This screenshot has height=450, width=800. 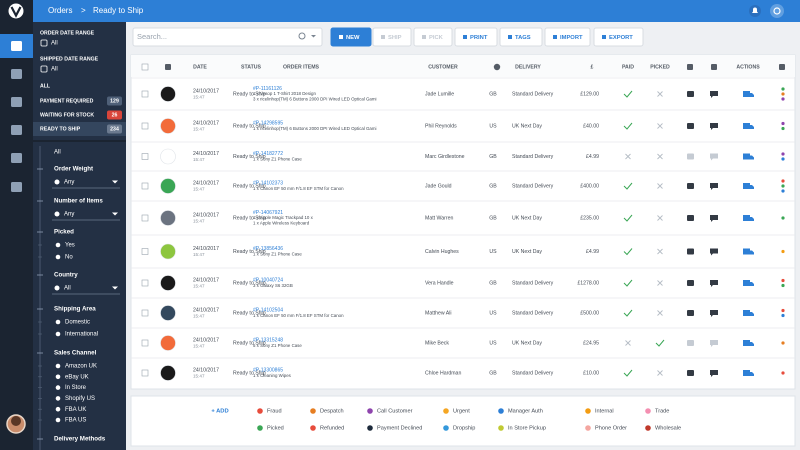 I want to click on customer-name: Marc Girdlestone, so click(x=445, y=157).